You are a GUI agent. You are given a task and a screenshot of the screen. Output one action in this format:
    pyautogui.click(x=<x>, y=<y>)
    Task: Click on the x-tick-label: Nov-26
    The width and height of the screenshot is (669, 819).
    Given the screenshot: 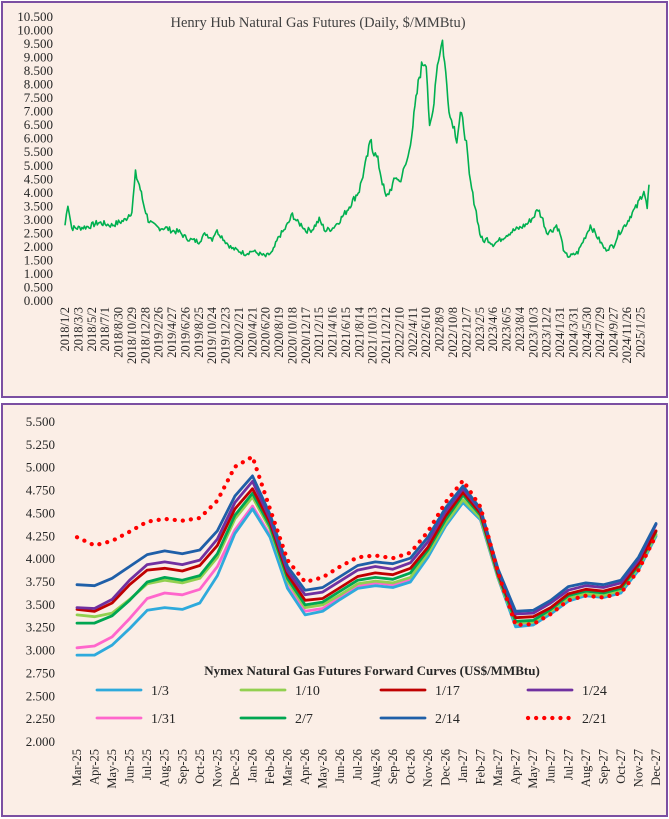 What is the action you would take?
    pyautogui.click(x=428, y=768)
    